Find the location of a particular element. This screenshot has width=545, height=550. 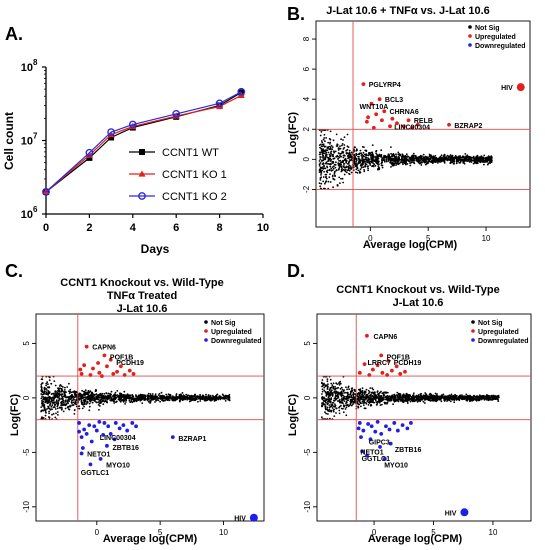

panel-a-data-point is located at coordinates (176, 114).